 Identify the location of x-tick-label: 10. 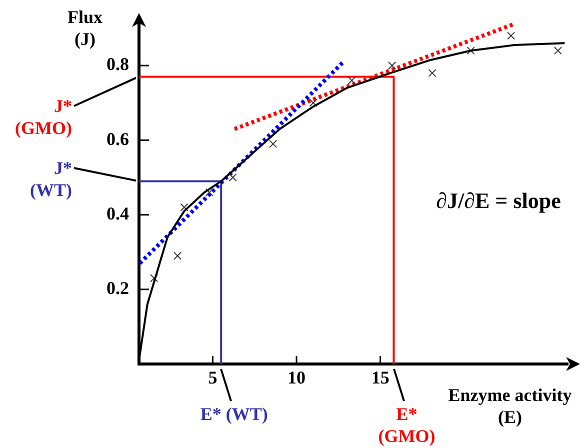
(297, 377).